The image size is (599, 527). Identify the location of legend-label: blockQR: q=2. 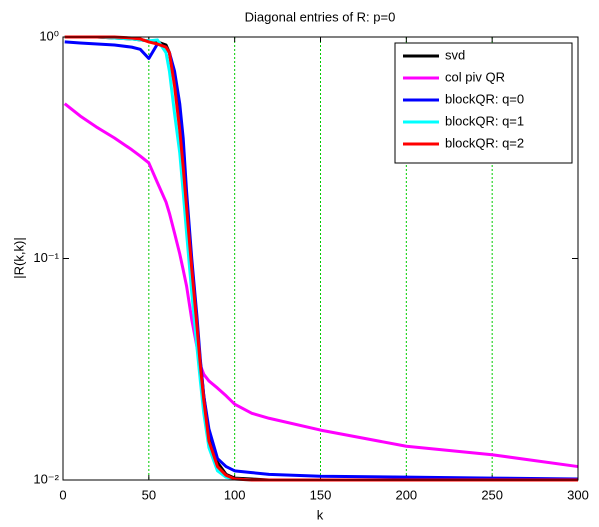
(484, 142).